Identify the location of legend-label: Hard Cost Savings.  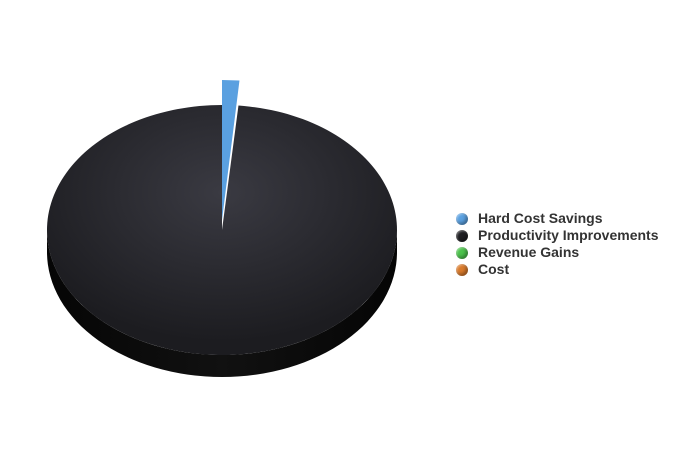
(540, 218).